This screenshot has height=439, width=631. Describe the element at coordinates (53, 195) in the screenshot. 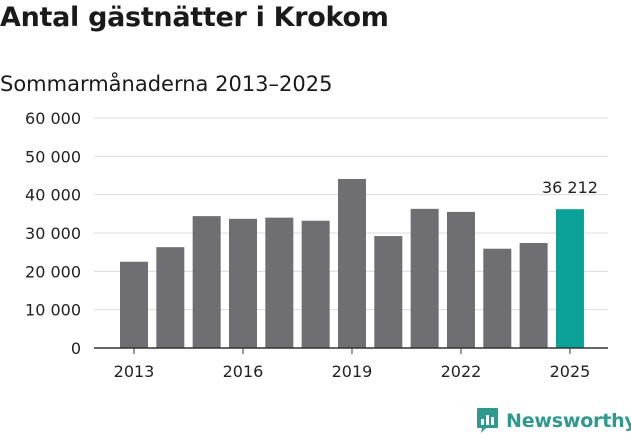

I see `y-tick-label: 40 000` at that location.